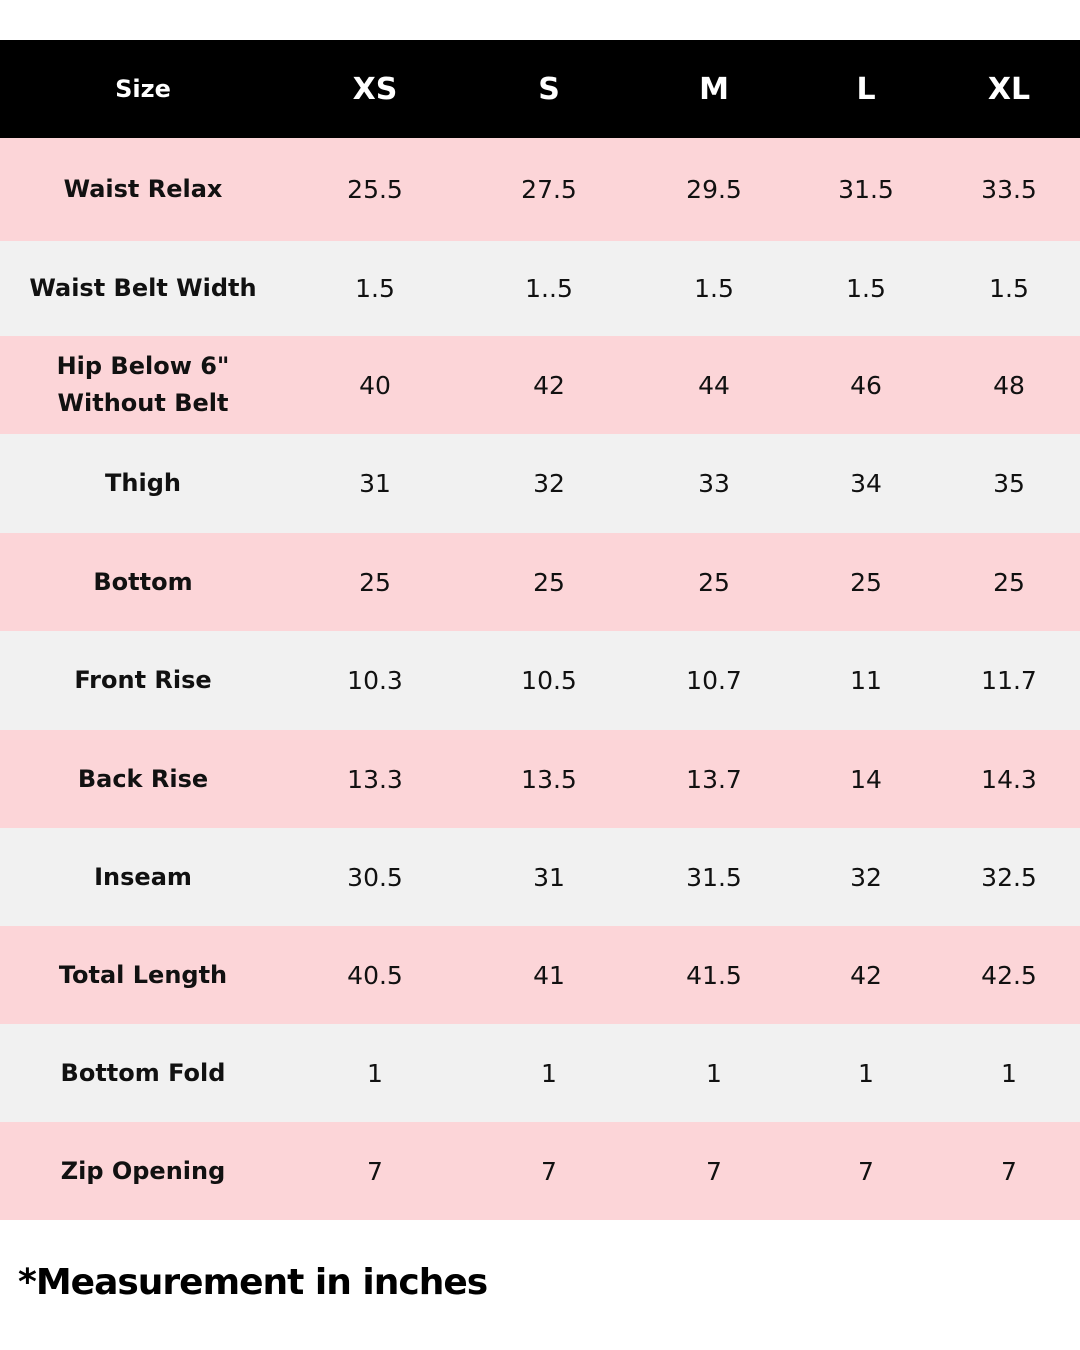 Image resolution: width=1080 pixels, height=1350 pixels. I want to click on table-cell: 10.3, so click(375, 680).